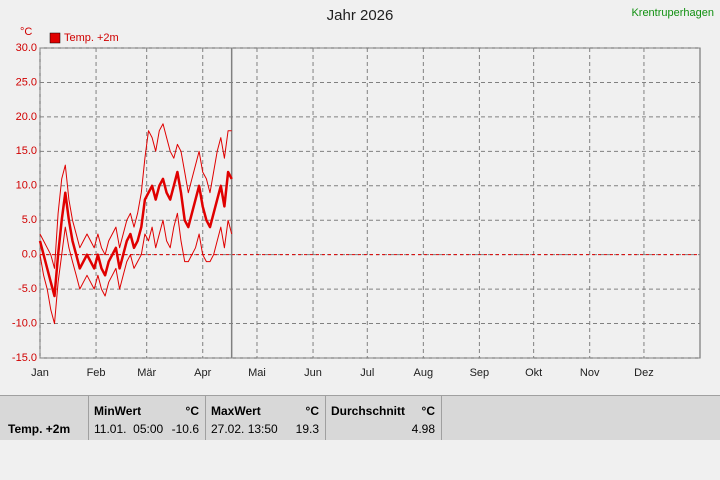 This screenshot has width=720, height=480. Describe the element at coordinates (40, 373) in the screenshot. I see `x-tick-label: Jan` at that location.